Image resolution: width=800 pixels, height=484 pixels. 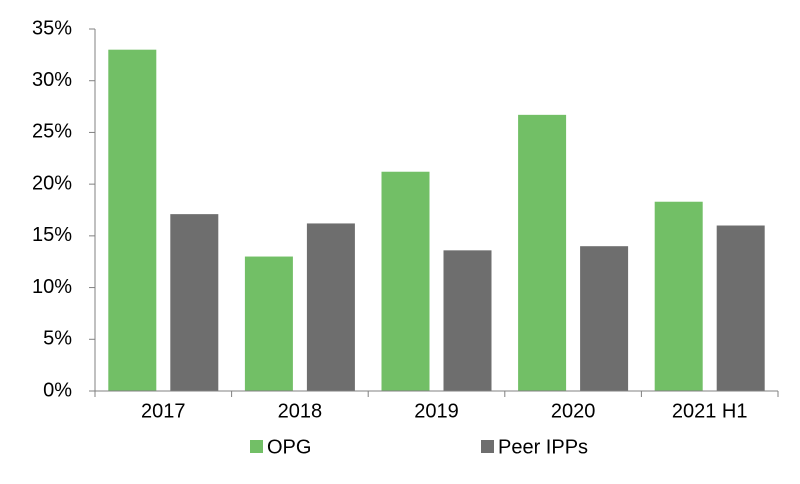 I want to click on y-tick-label: 0%, so click(x=57, y=390).